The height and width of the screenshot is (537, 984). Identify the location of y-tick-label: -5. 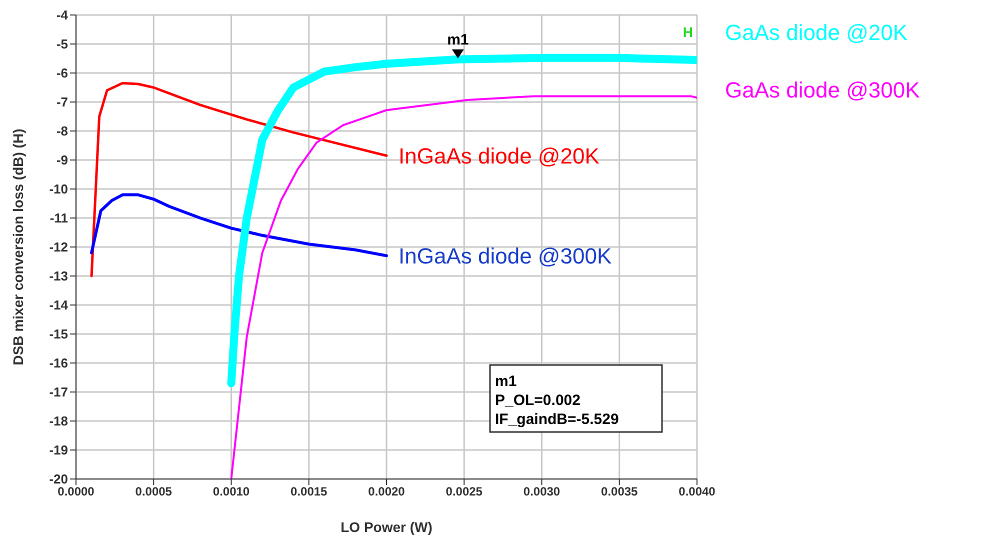
(62, 44).